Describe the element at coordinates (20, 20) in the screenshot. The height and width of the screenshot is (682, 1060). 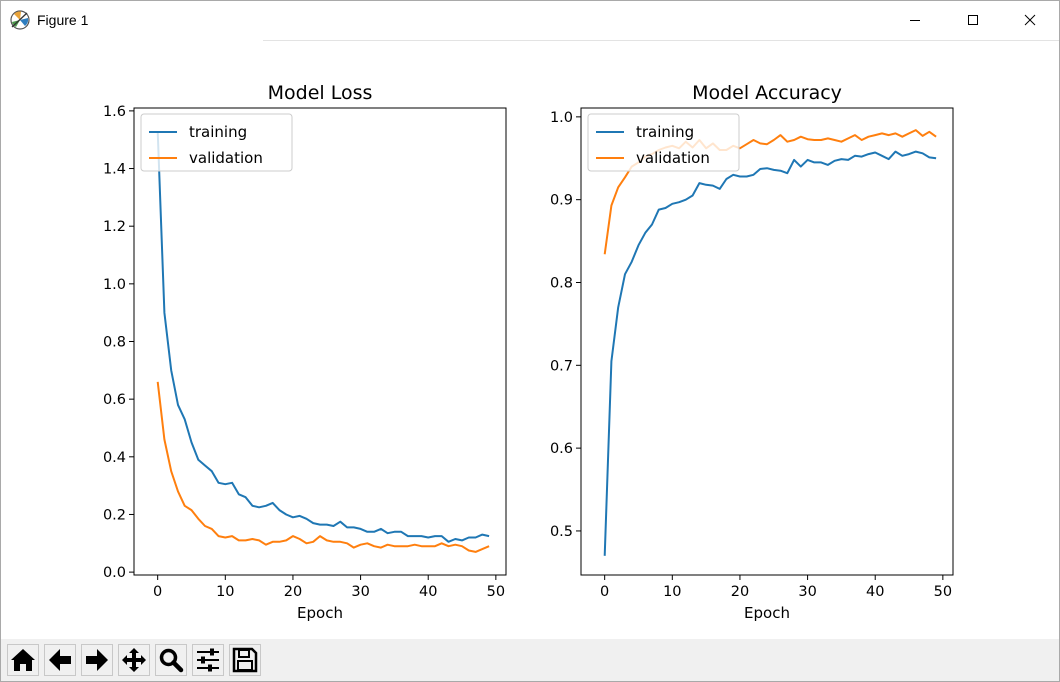
I see `matplotlib-logo-icon` at that location.